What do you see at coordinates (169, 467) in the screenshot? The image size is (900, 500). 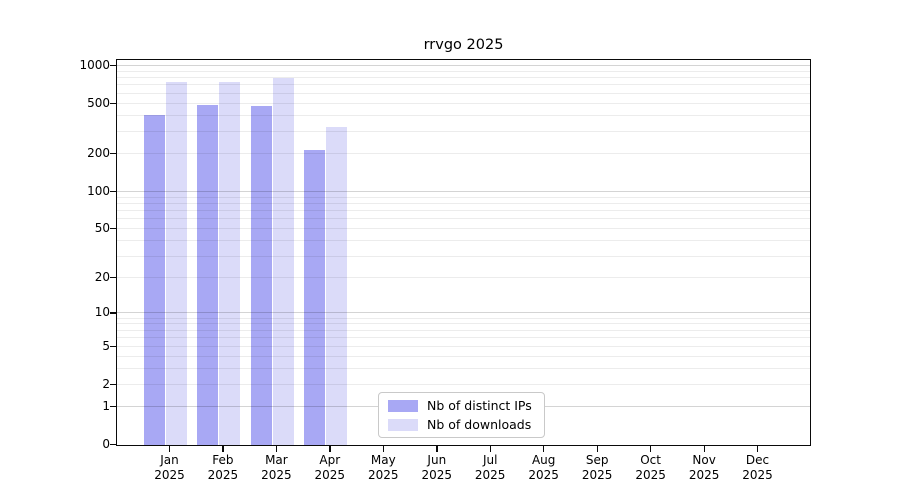 I see `x-tick-label-jan: Jan 2025` at bounding box center [169, 467].